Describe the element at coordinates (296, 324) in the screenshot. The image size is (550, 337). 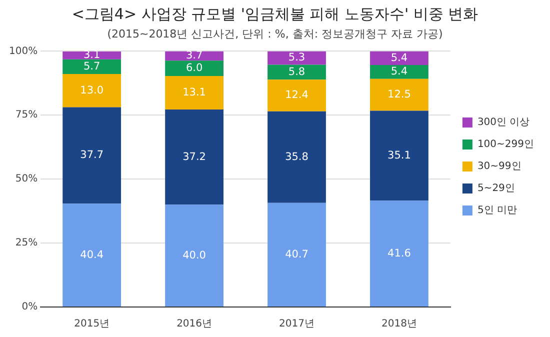
I see `x-tick-label: 2017년` at that location.